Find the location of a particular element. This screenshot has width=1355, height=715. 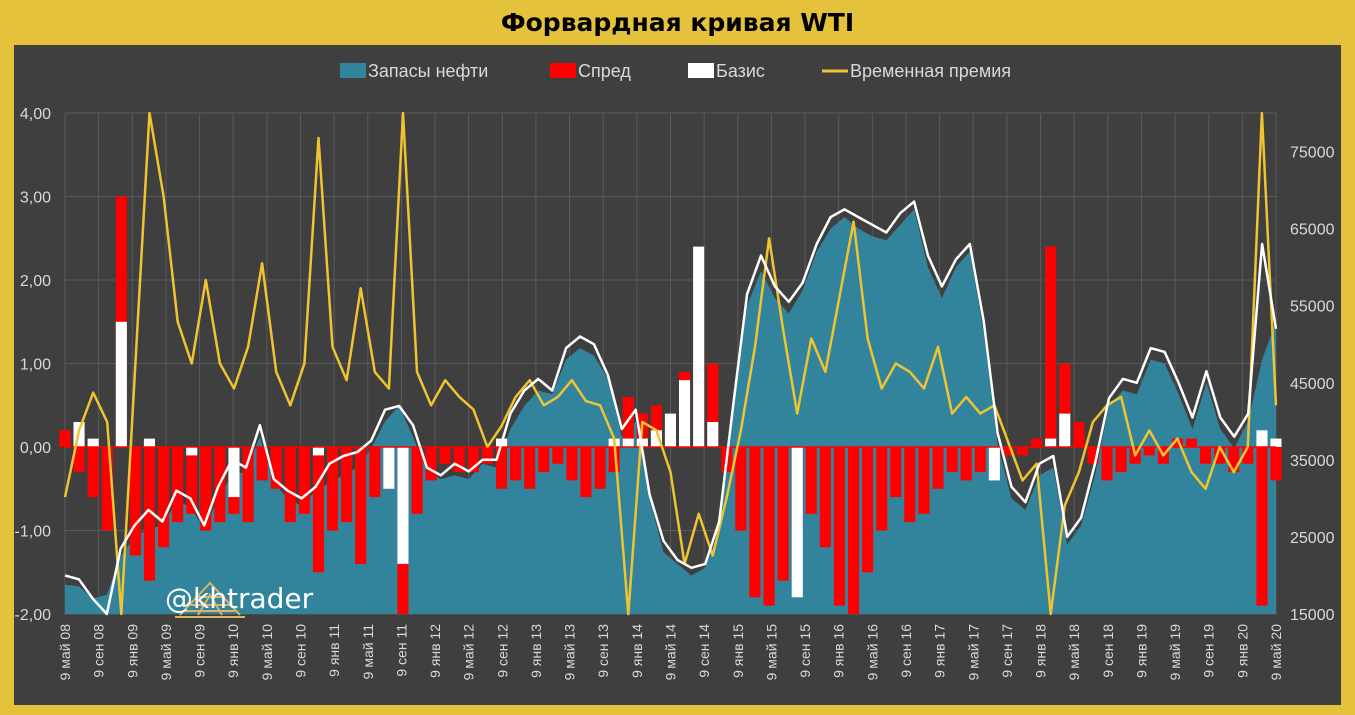

x-tick-label: 9 май 19 is located at coordinates (1175, 652).